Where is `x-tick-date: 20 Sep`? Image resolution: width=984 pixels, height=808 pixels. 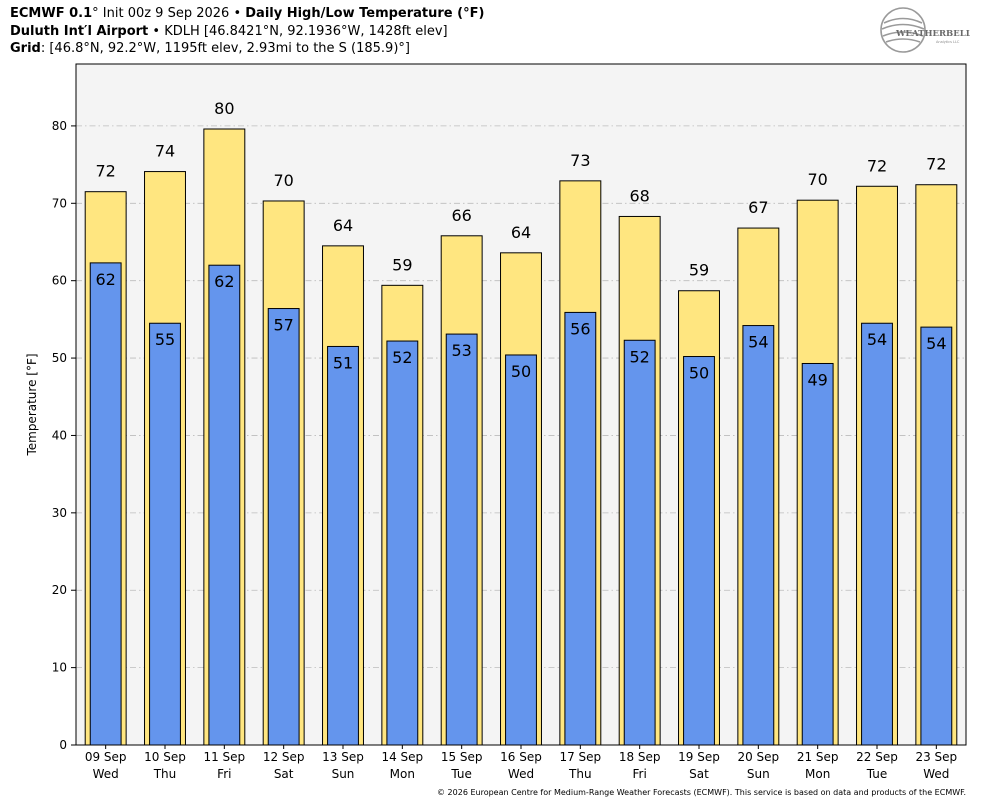
x-tick-date: 20 Sep is located at coordinates (758, 757).